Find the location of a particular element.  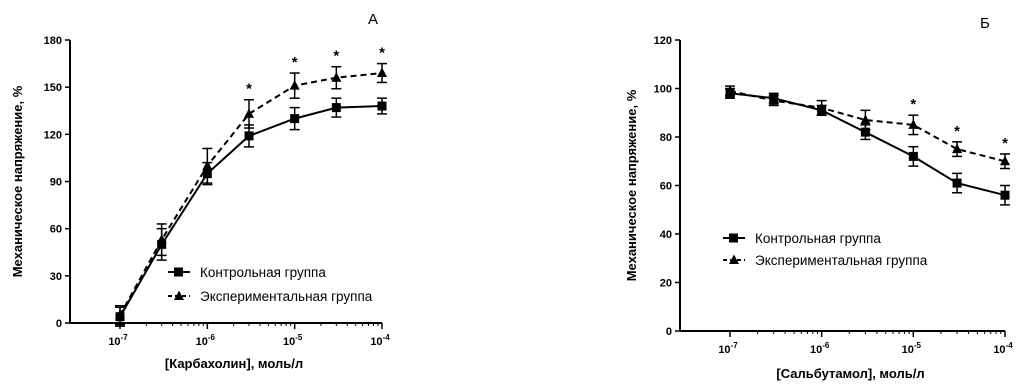

x-axis-label: [Карбахолин], моль/л is located at coordinates (234, 363).